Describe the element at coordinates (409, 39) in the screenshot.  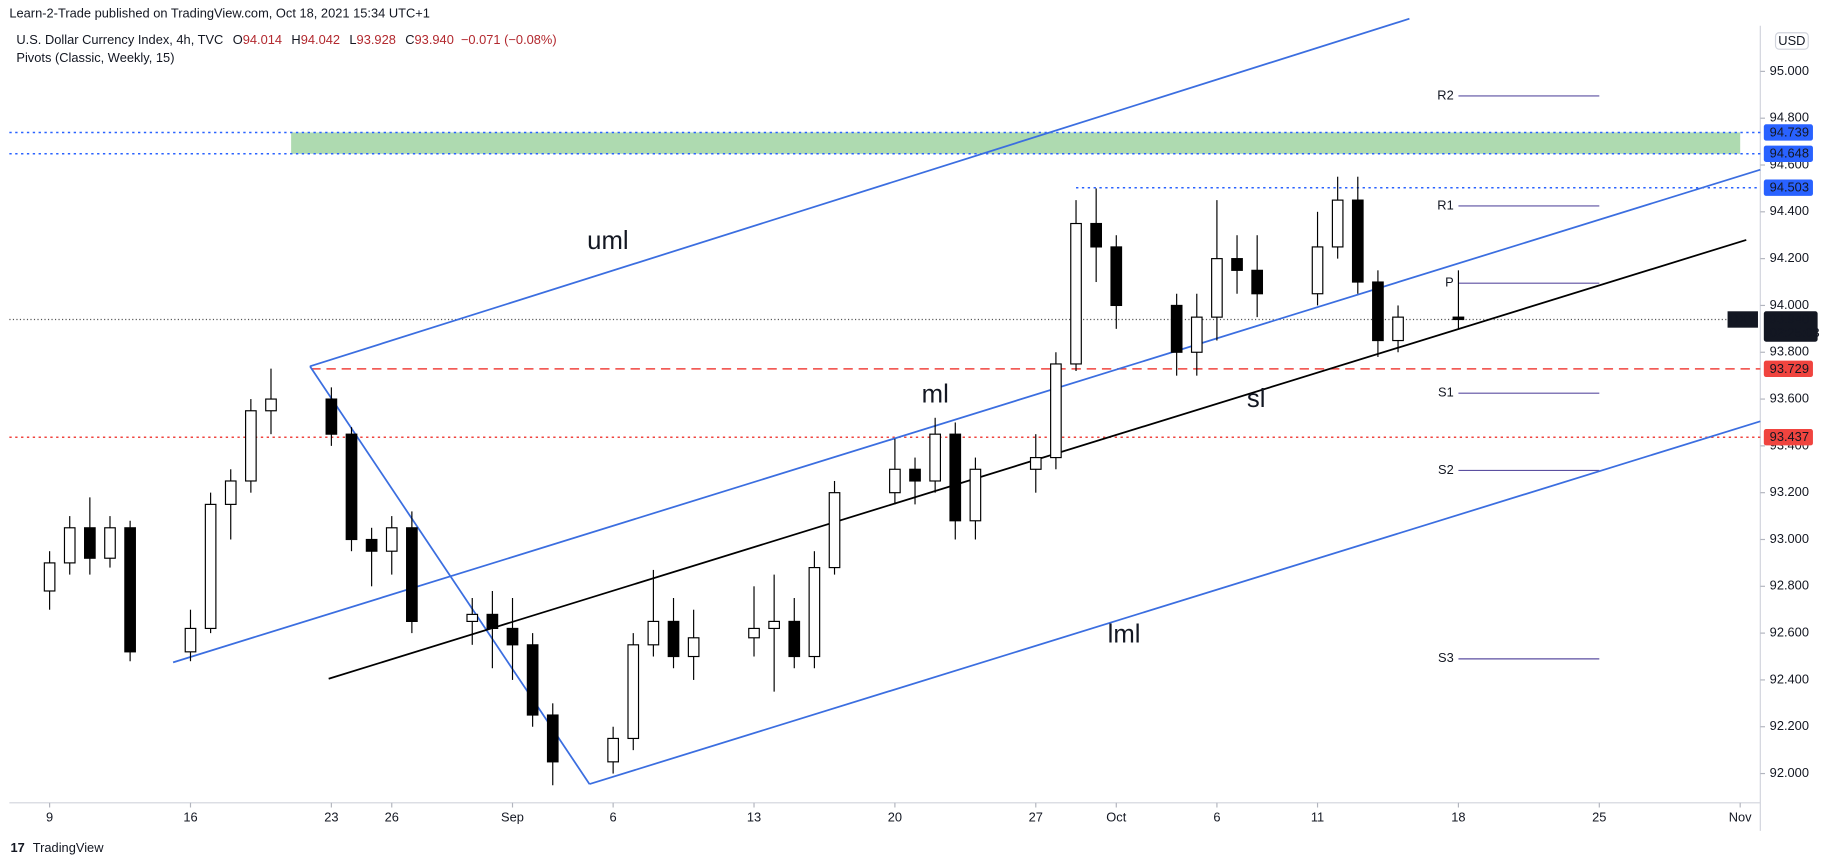
I see `ohlc-key: C` at that location.